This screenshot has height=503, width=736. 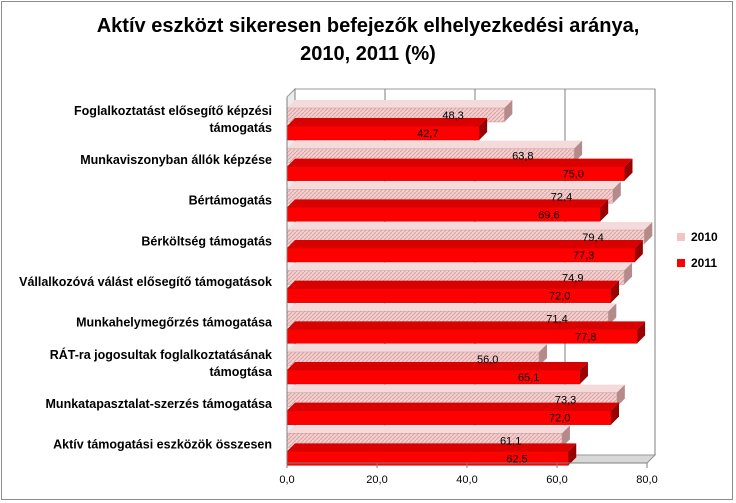 What do you see at coordinates (427, 134) in the screenshot?
I see `value-label-2011-0: 42,7` at bounding box center [427, 134].